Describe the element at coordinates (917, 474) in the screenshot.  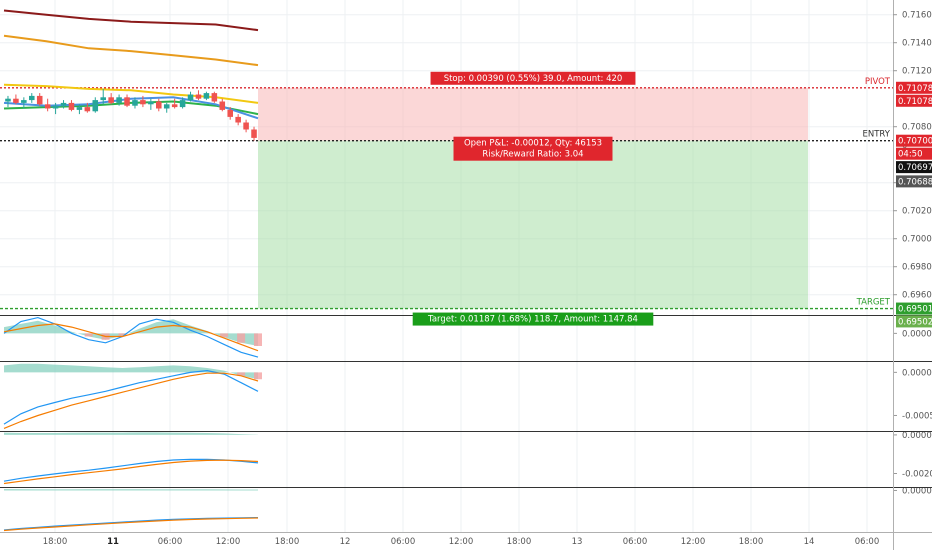
I see `pane-tick-label: -0.0020` at that location.